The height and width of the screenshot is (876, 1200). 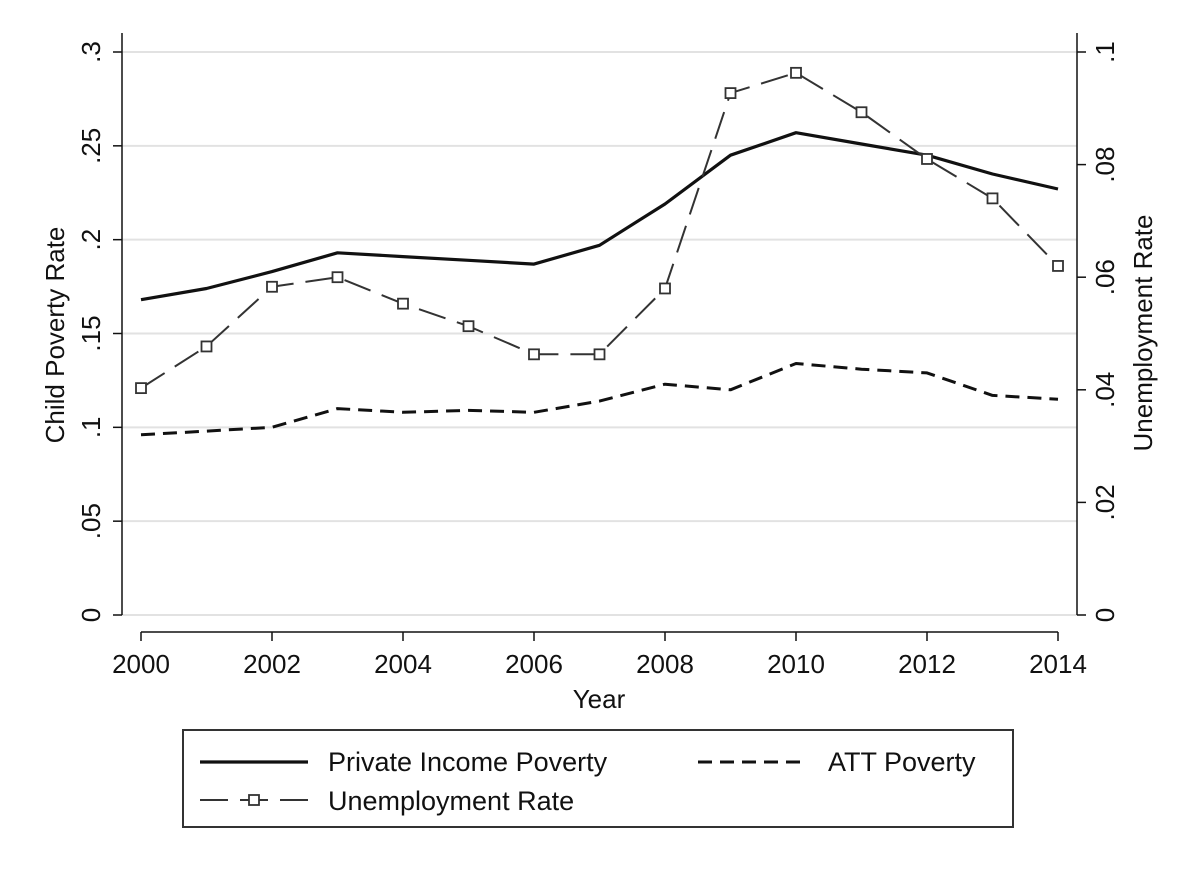 I want to click on series-point-unemployment-rate-2009, so click(x=730, y=93).